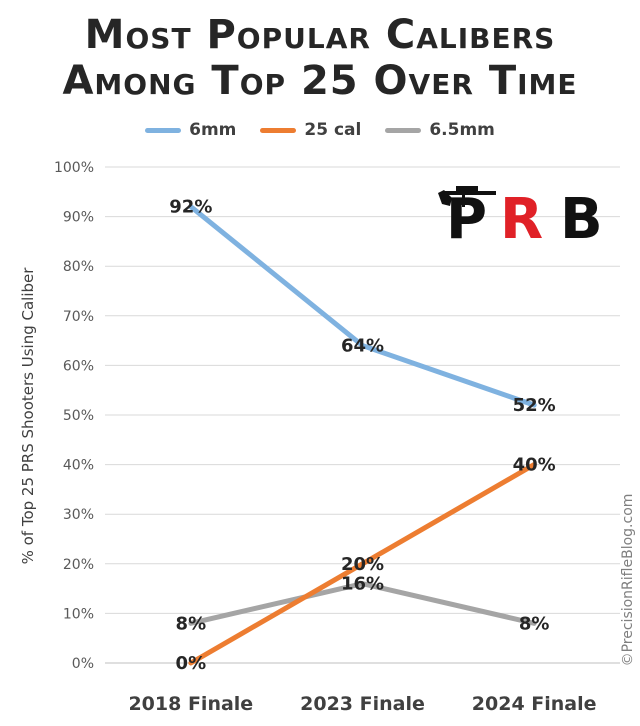  What do you see at coordinates (462, 130) in the screenshot?
I see `legend-label-65mm: 6.5mm` at bounding box center [462, 130].